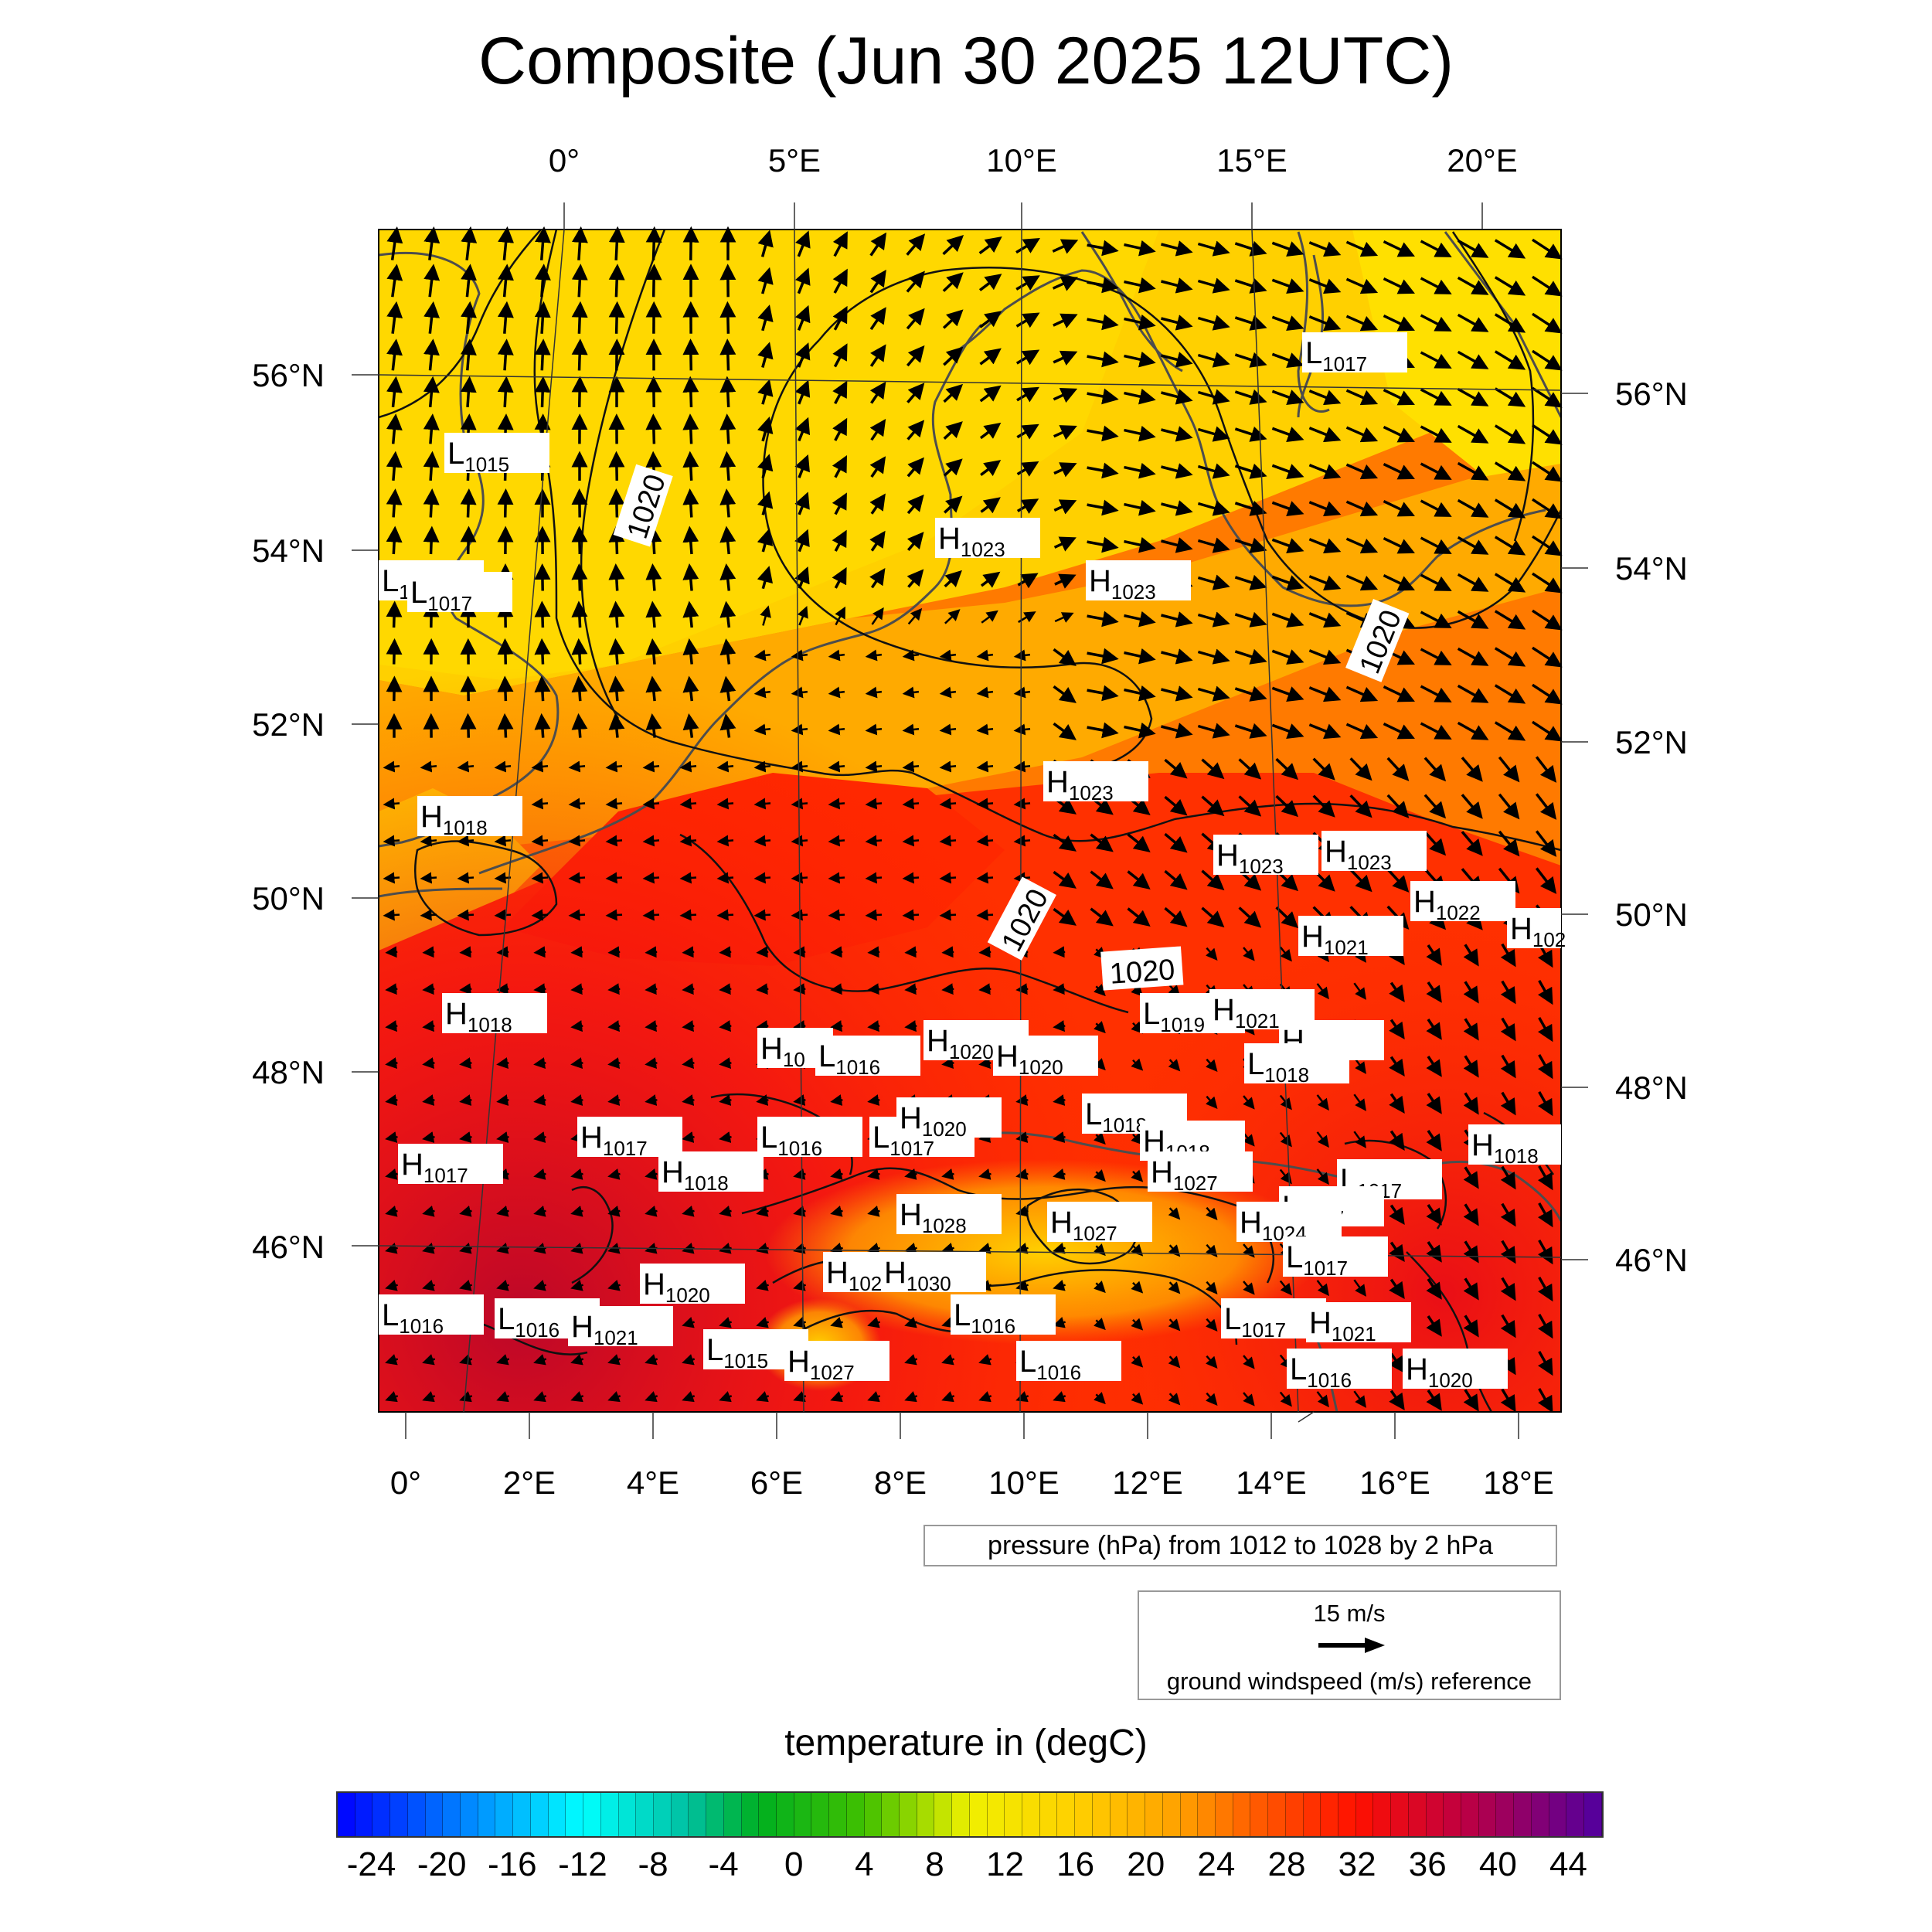  I want to click on colorbar-tick-label: -16, so click(512, 1864).